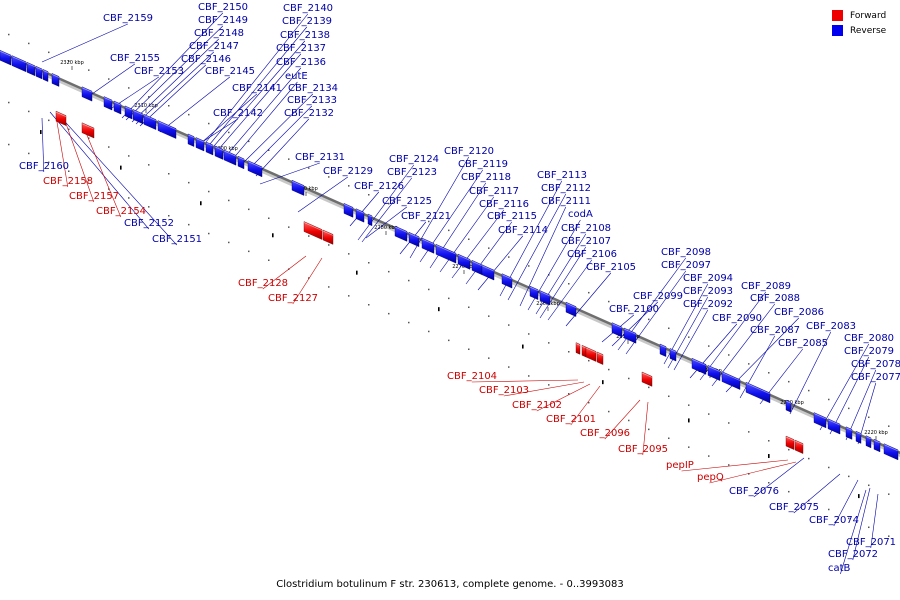  Describe the element at coordinates (708, 291) in the screenshot. I see `gene-label: CBF_2093` at that location.